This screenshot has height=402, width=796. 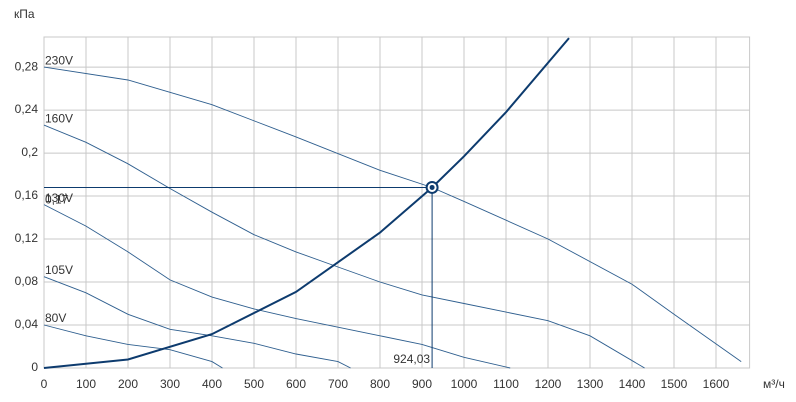 What do you see at coordinates (24, 14) in the screenshot?
I see `y-axis-label: кПа` at bounding box center [24, 14].